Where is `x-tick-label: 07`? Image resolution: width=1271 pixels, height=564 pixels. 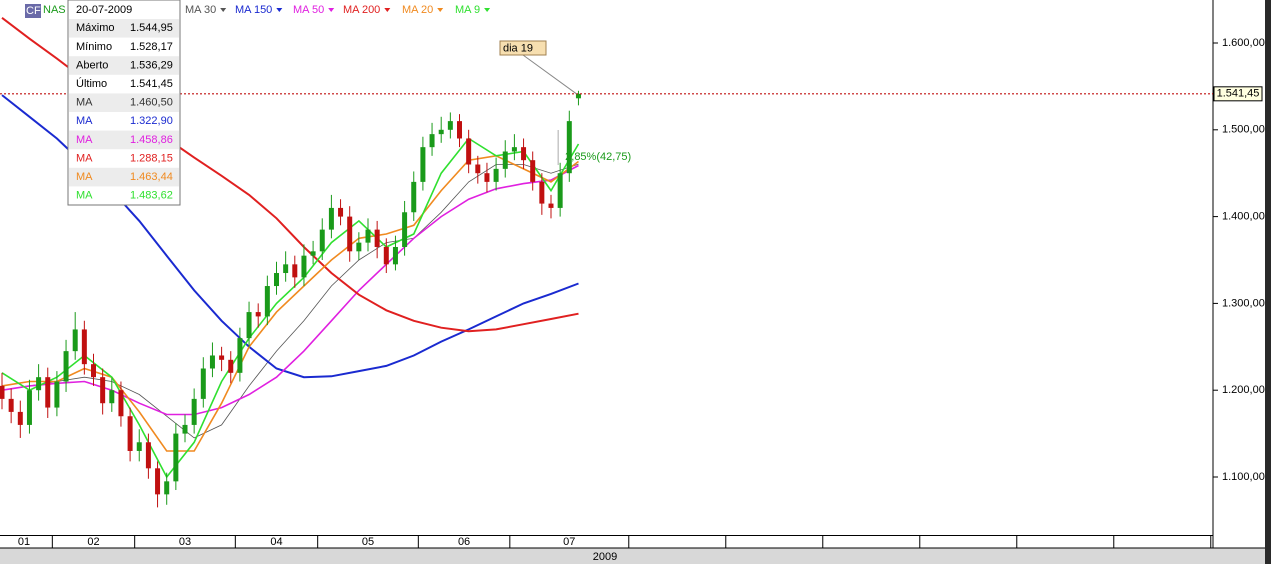
x-tick-label: 07 is located at coordinates (569, 542).